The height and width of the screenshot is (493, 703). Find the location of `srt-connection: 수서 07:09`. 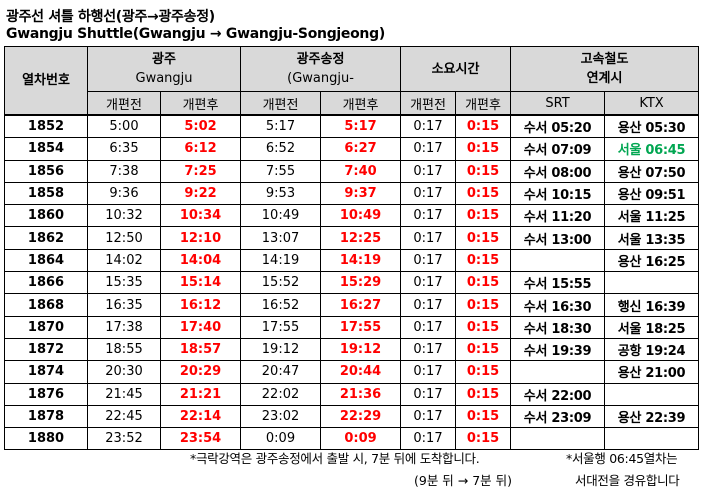

srt-connection: 수서 07:09 is located at coordinates (558, 149).